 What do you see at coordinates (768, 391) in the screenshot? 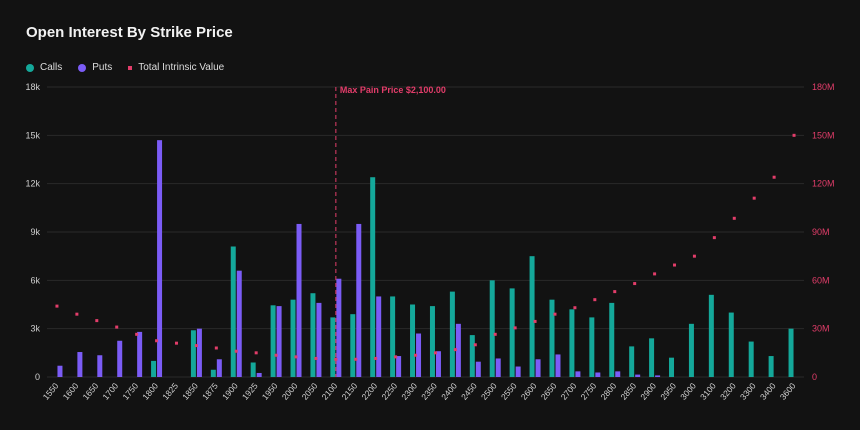
I see `x-tick-label: 3400` at bounding box center [768, 391].